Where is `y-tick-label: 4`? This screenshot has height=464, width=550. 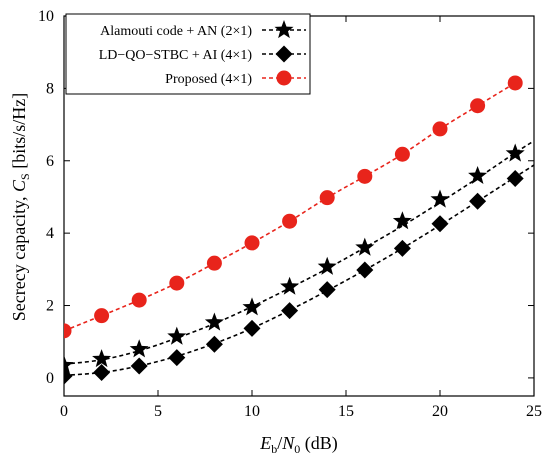
y-tick-label: 4 is located at coordinates (50, 233).